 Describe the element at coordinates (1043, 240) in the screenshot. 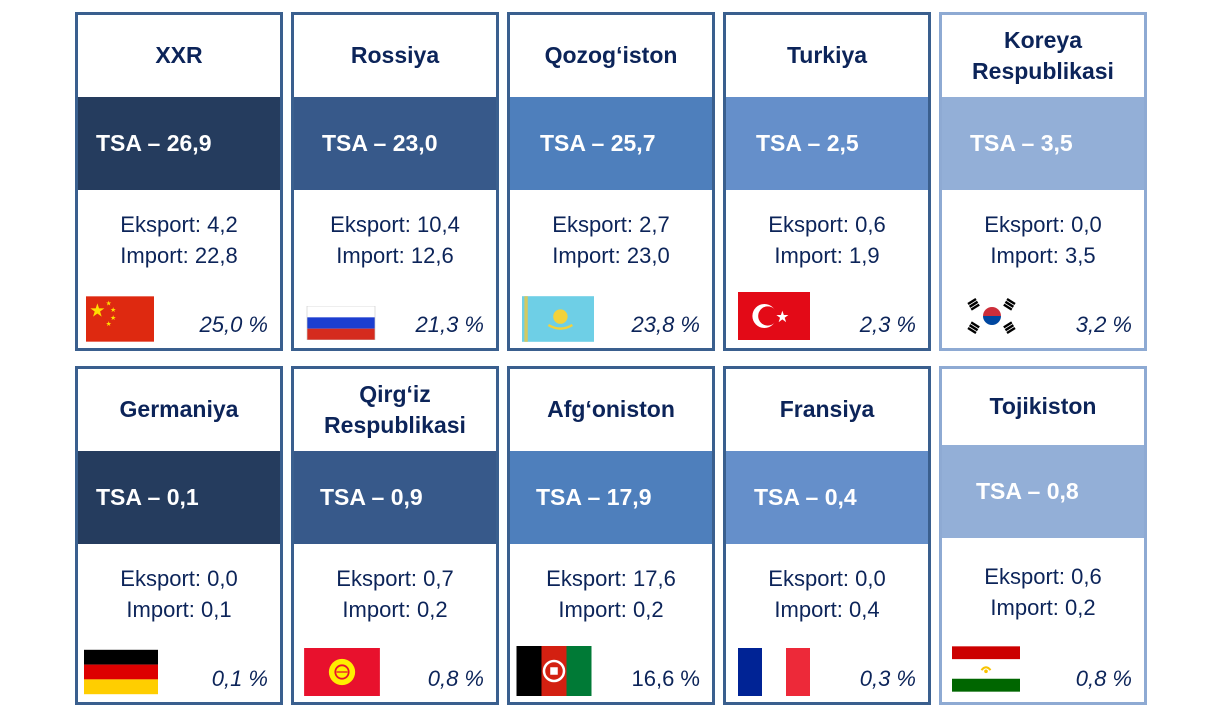

I see `trade-stats: Eksport: 0,0 Import: 3,5` at that location.